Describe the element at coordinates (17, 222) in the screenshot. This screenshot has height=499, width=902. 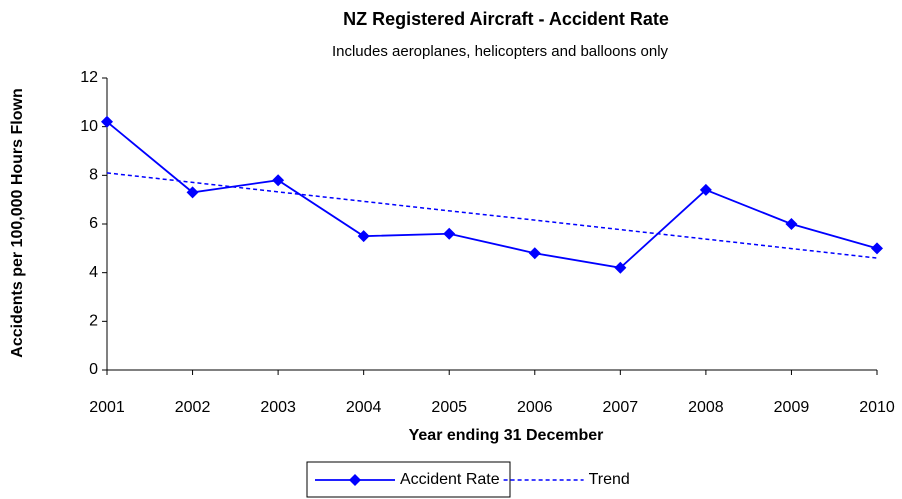
I see `y-axis-title: Accidents per 100,000 Hours Flown` at that location.